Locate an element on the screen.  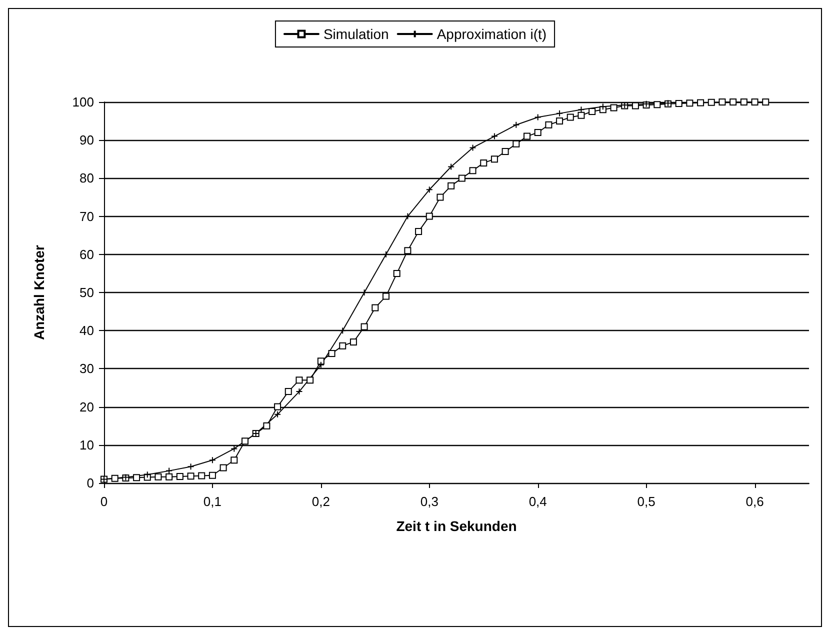
y-axis-title: Anzahl Knoter is located at coordinates (39, 292).